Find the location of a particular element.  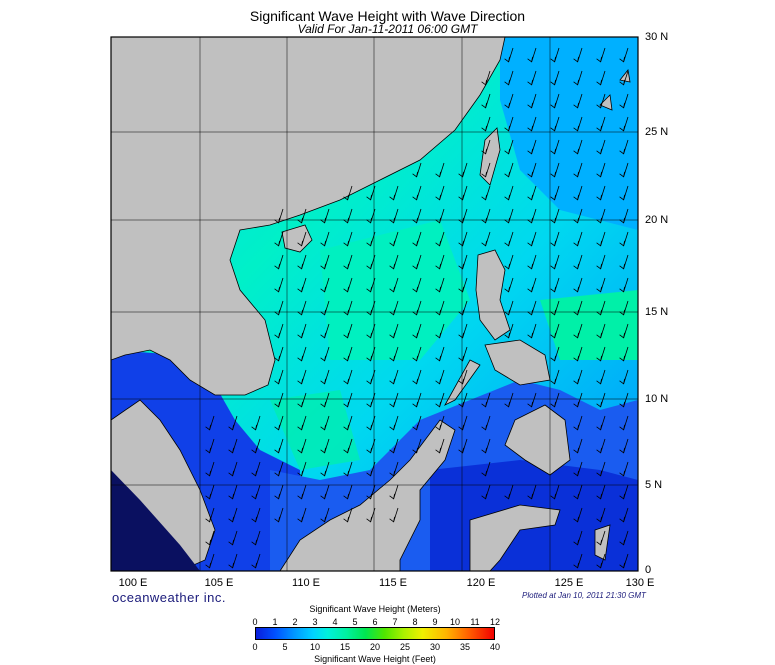

taiwan is located at coordinates (490, 156).